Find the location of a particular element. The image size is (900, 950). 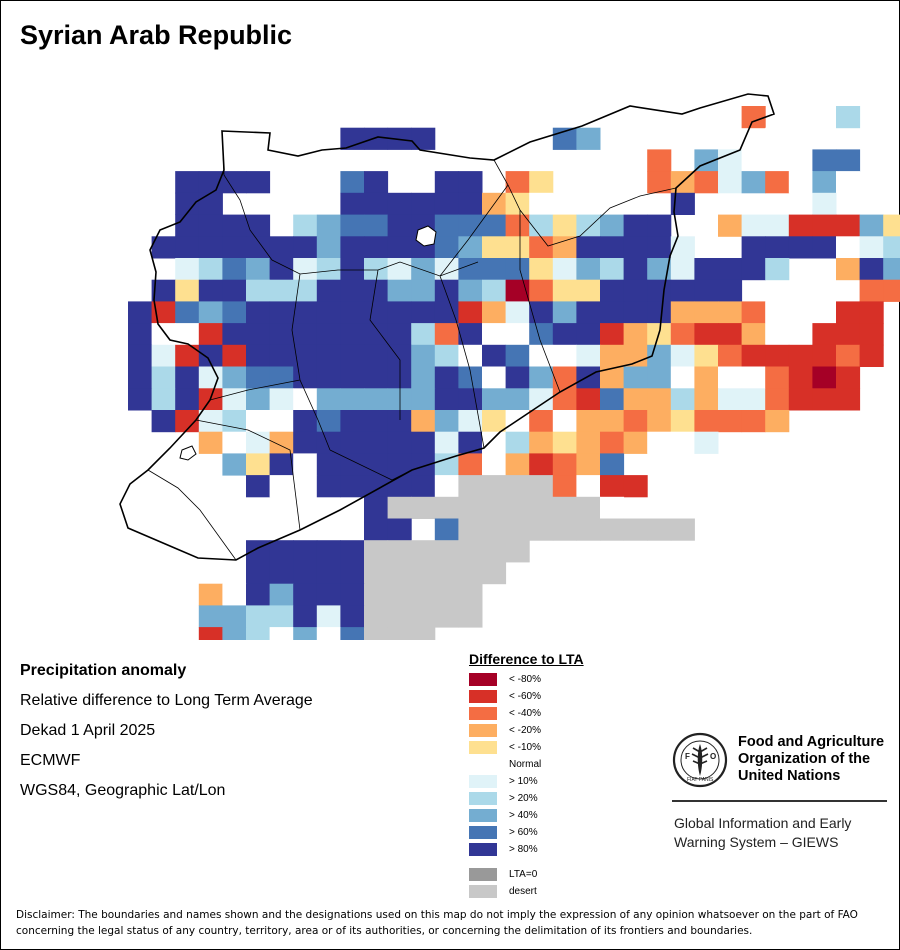

info-line-3: ECMWF is located at coordinates (50, 760).